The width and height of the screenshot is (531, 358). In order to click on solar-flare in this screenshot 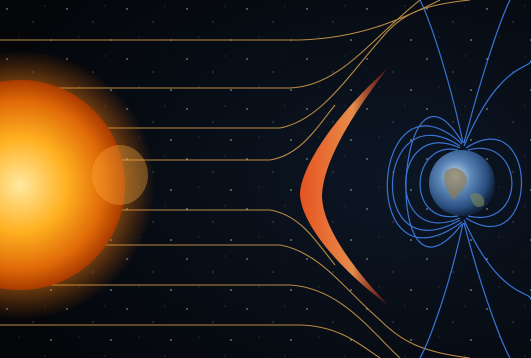, I will do `click(120, 175)`.